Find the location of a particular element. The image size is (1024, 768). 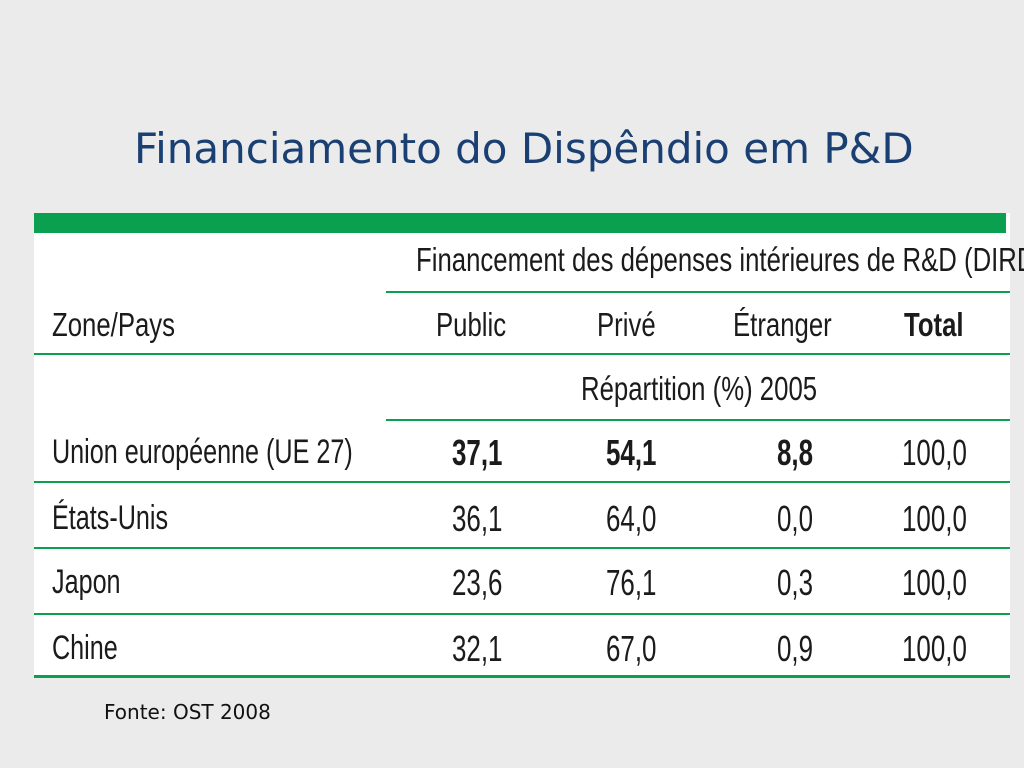

cell-etats-unis-total: 100,0 is located at coordinates (934, 518).